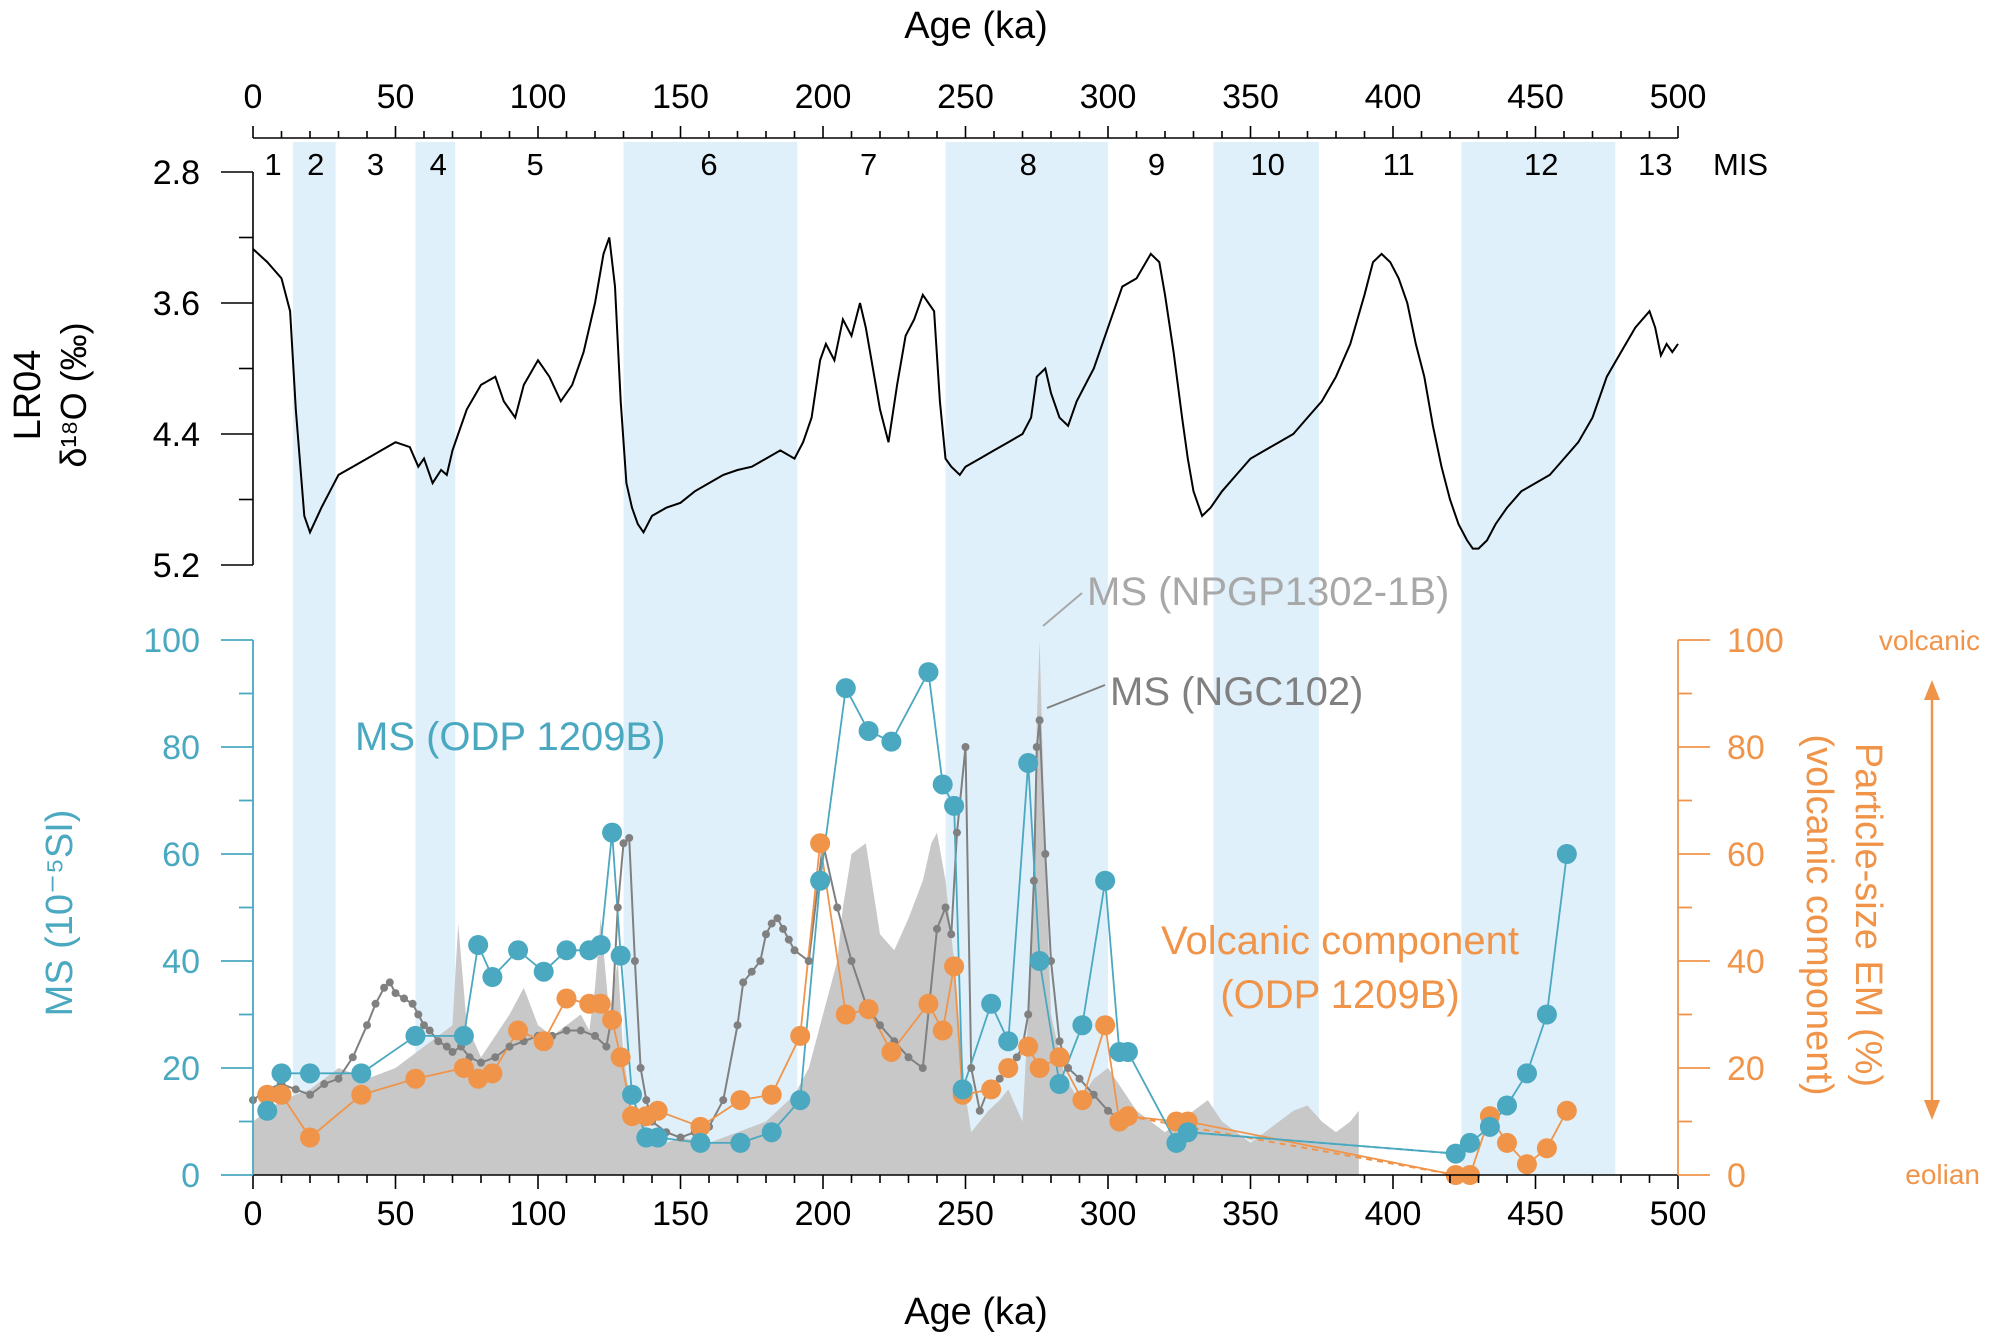 This screenshot has height=1340, width=1997. I want to click on bottom-axis-title: Age (ka), so click(976, 1312).